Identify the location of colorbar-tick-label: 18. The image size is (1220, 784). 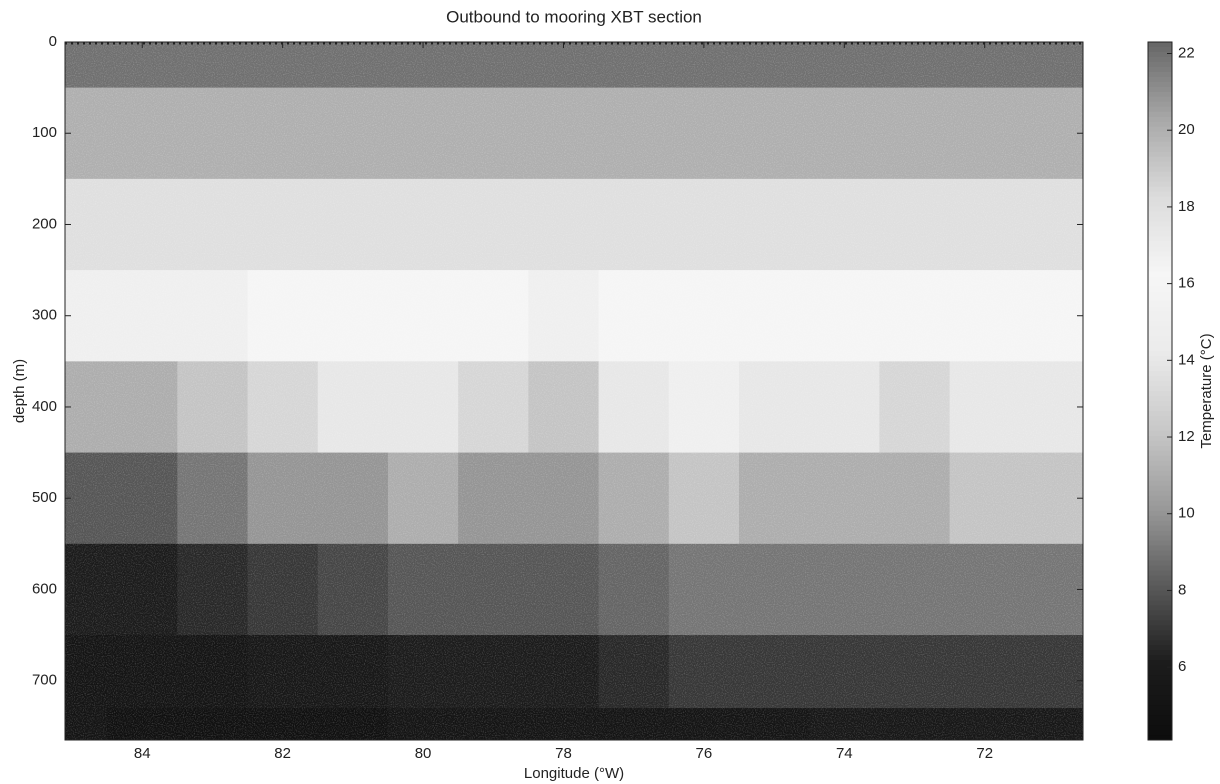
(1186, 206).